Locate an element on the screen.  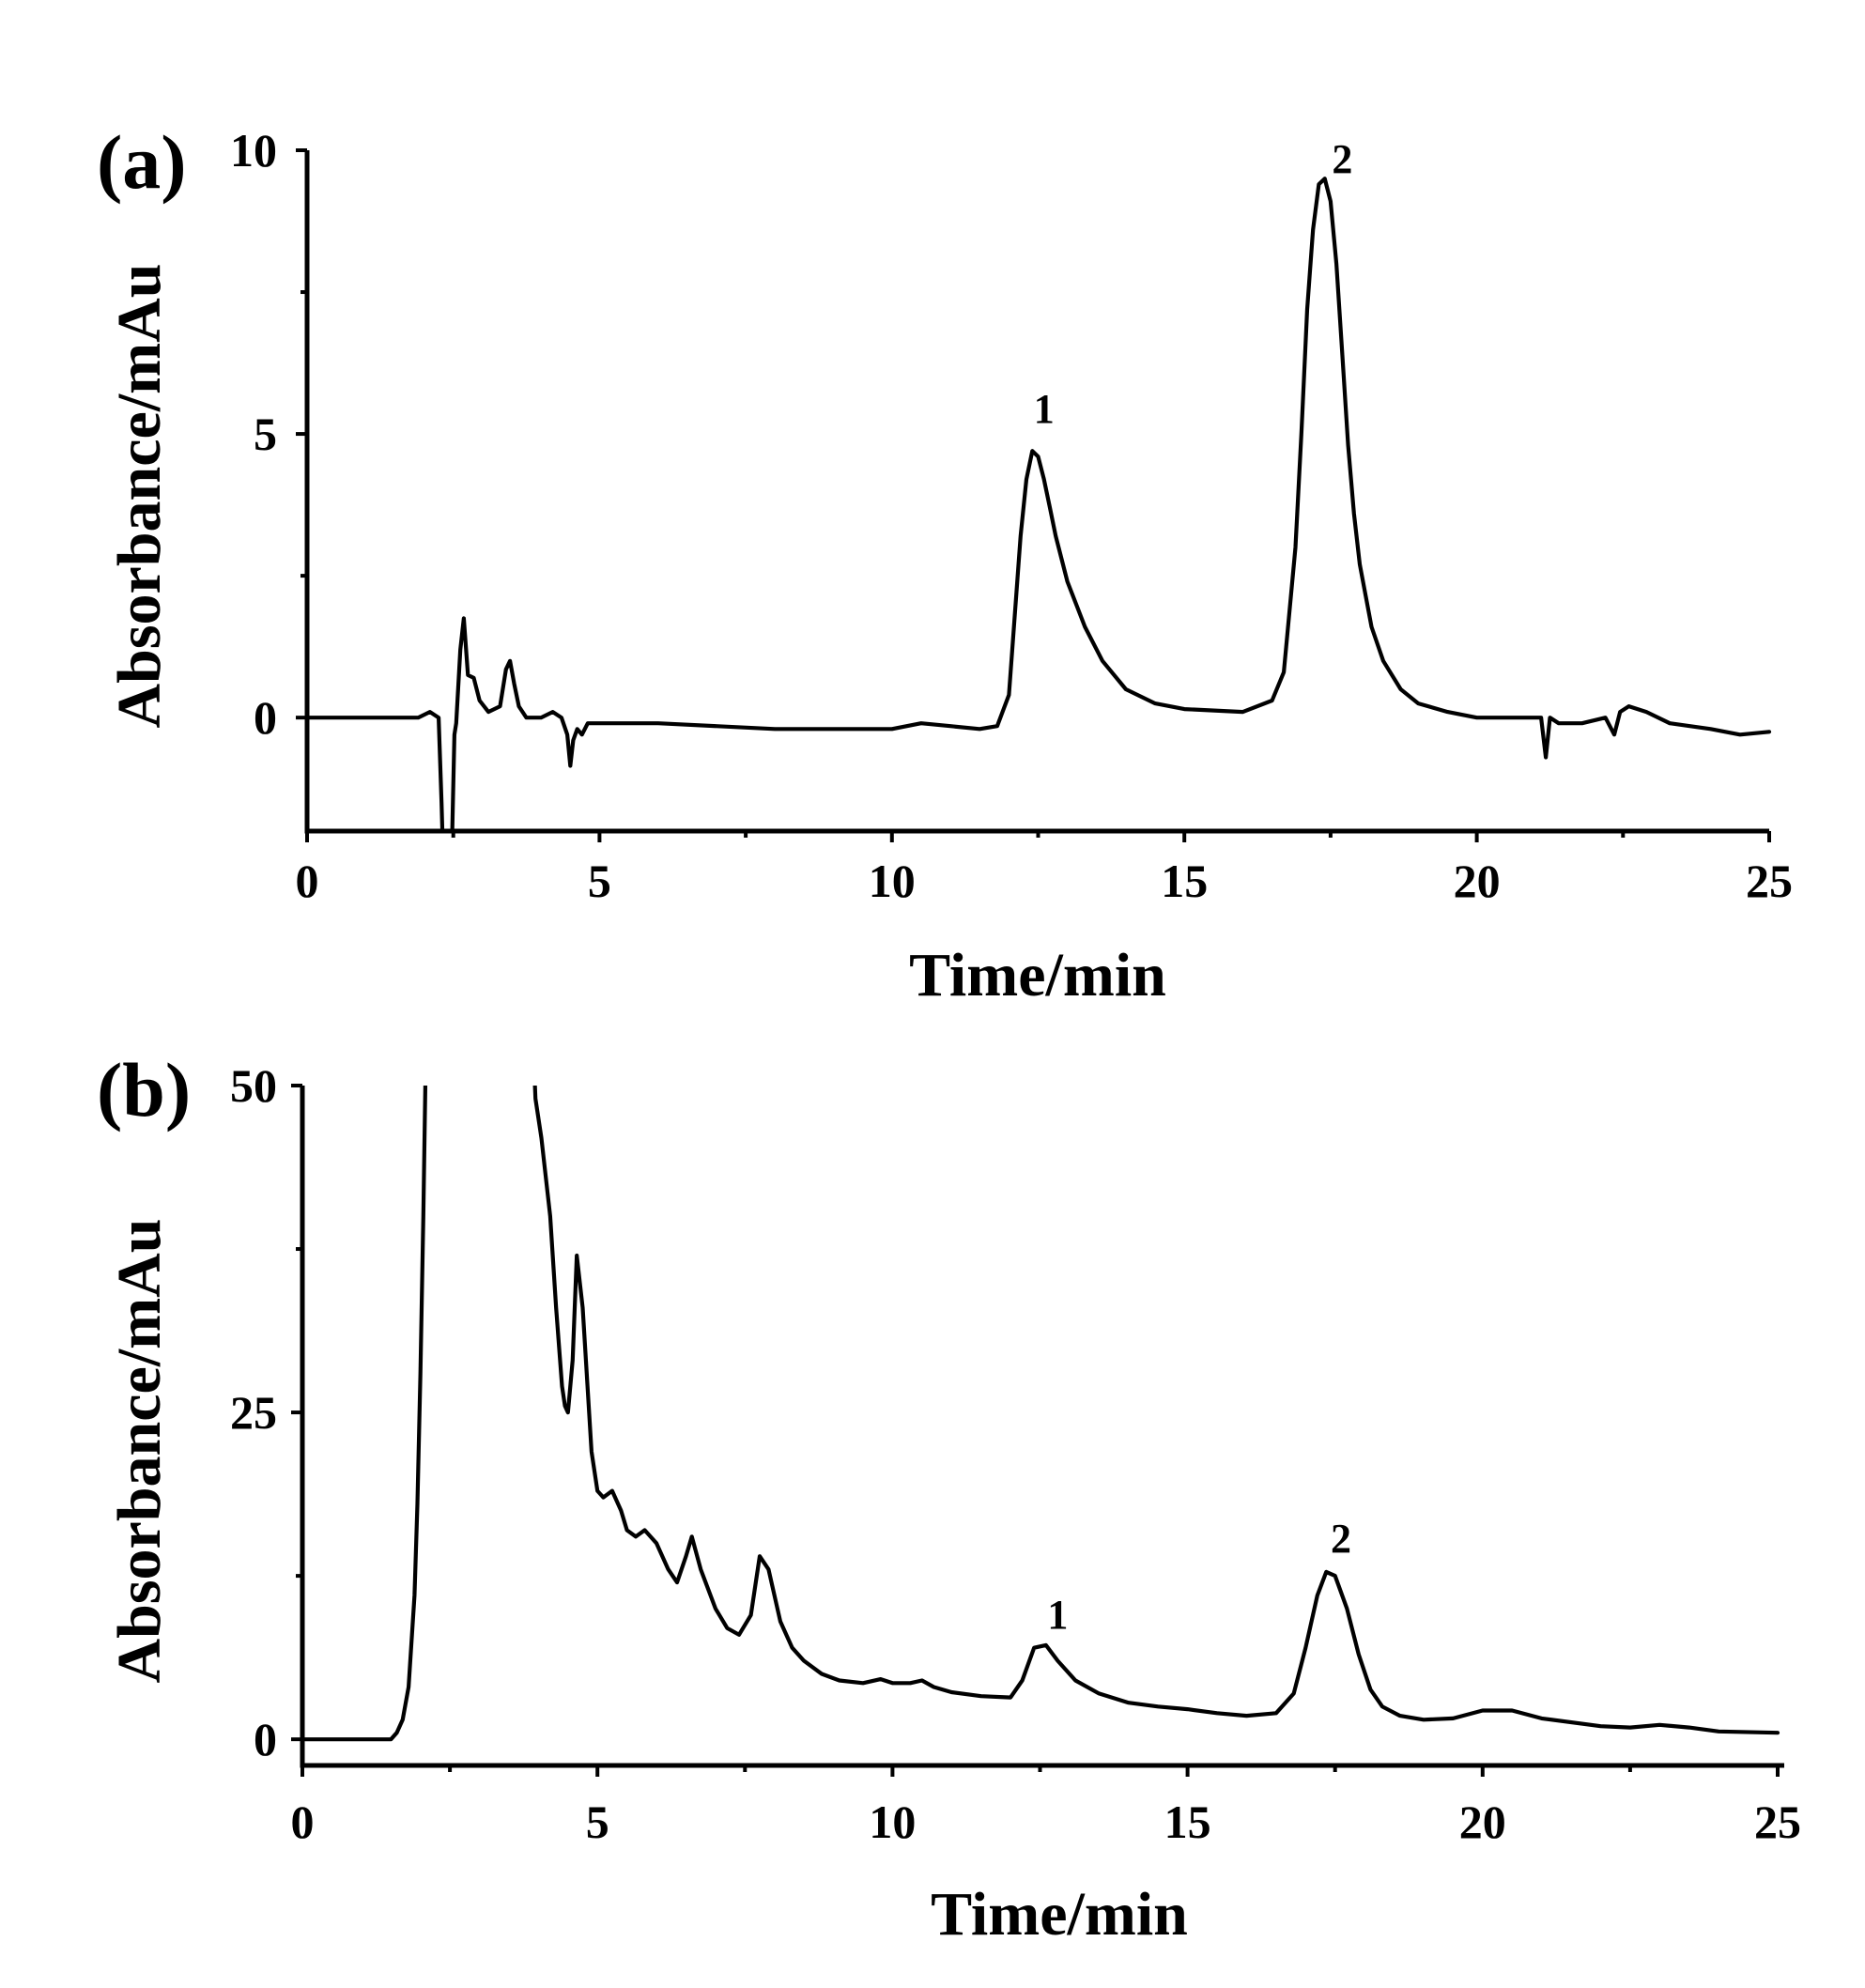
panel-a-peak-label-2: 2 is located at coordinates (1342, 159).